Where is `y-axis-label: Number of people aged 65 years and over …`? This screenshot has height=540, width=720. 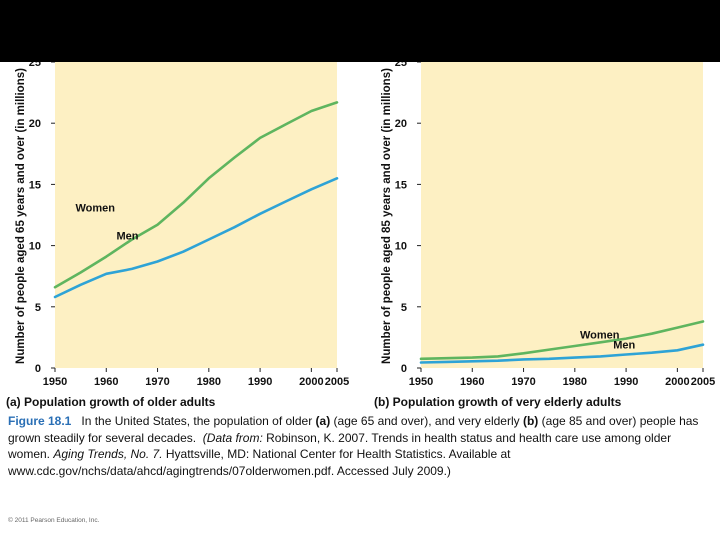
y-axis-label: Number of people aged 65 years and over … is located at coordinates (21, 216).